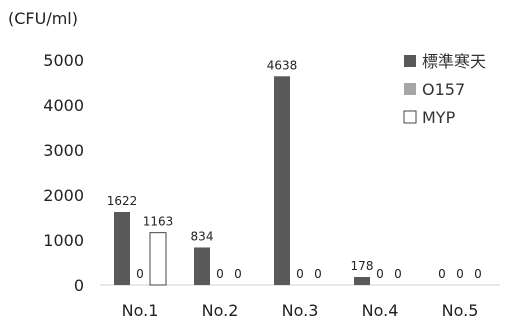  I want to click on x-axis-labels: No.1 No.2 No.3 No.4 No.5, so click(300, 310).